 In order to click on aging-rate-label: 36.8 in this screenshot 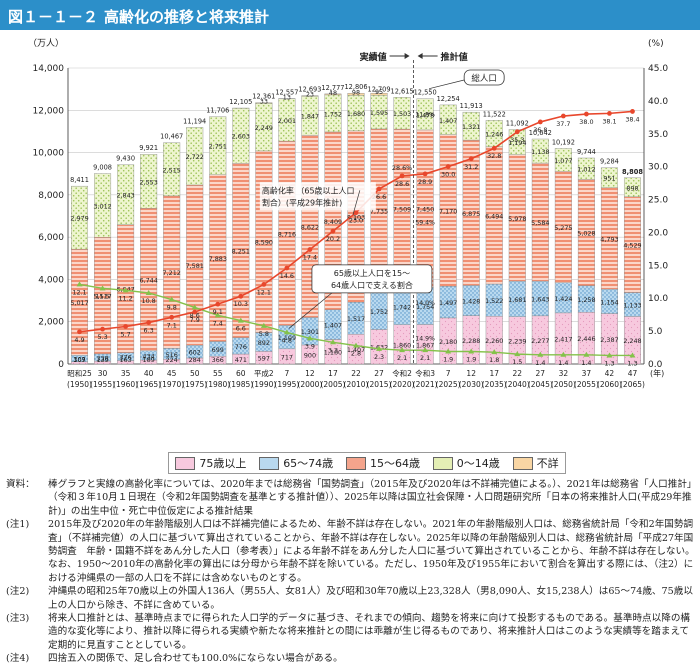, I will do `click(540, 130)`.